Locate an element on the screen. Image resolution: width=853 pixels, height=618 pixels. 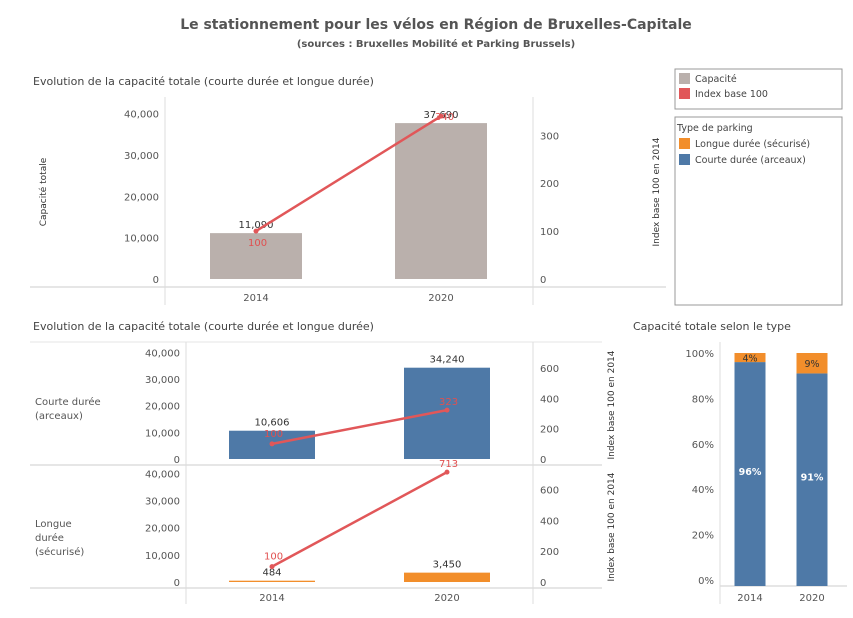
chart1-y2-label: Index base 100 en 2014 is located at coordinates (657, 191).